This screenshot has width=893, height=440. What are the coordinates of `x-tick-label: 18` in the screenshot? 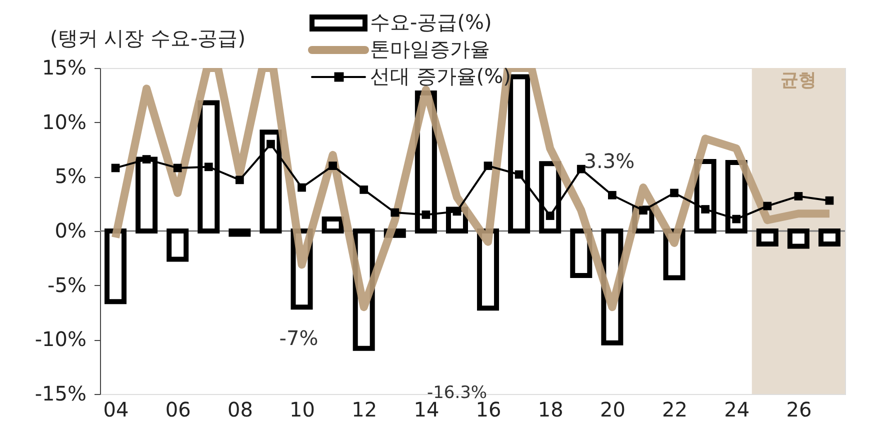 It's located at (551, 410).